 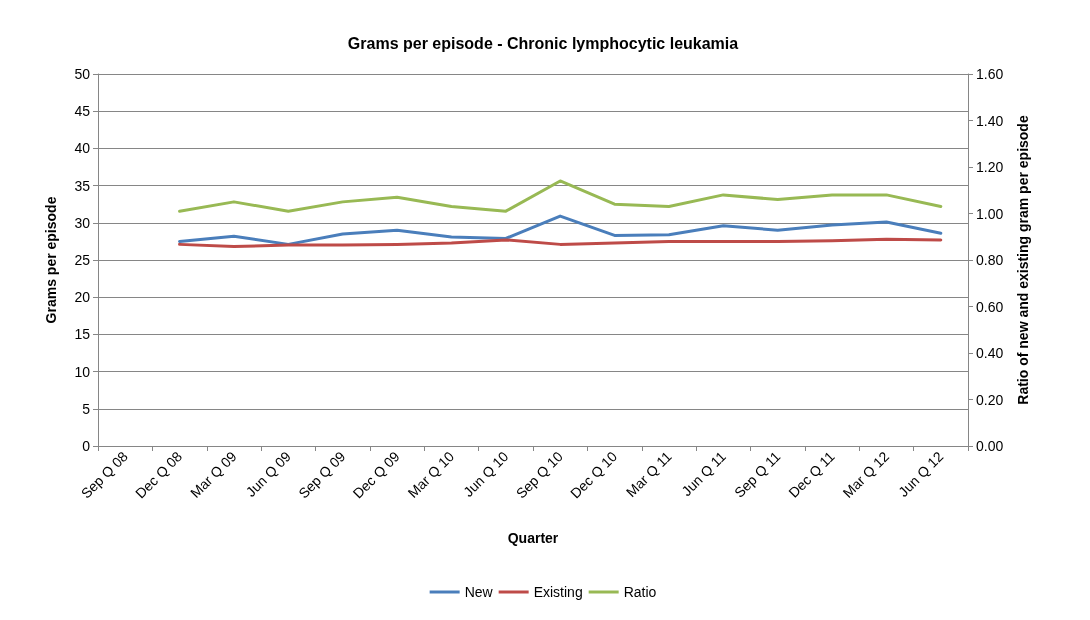 What do you see at coordinates (82, 260) in the screenshot?
I see `y-tick-label: 25` at bounding box center [82, 260].